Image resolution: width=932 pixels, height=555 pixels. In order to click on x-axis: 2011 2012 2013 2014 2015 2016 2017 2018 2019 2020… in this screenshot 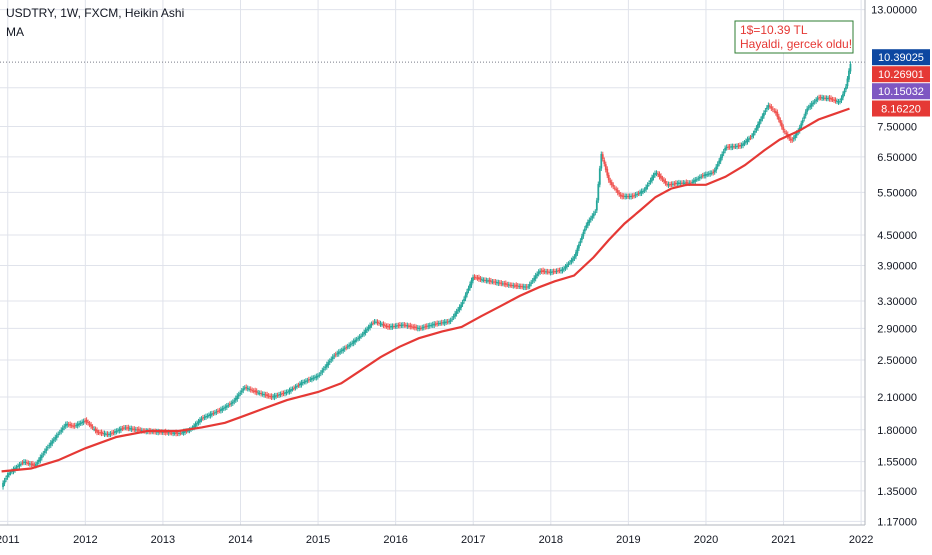, I will do `click(436, 540)`.